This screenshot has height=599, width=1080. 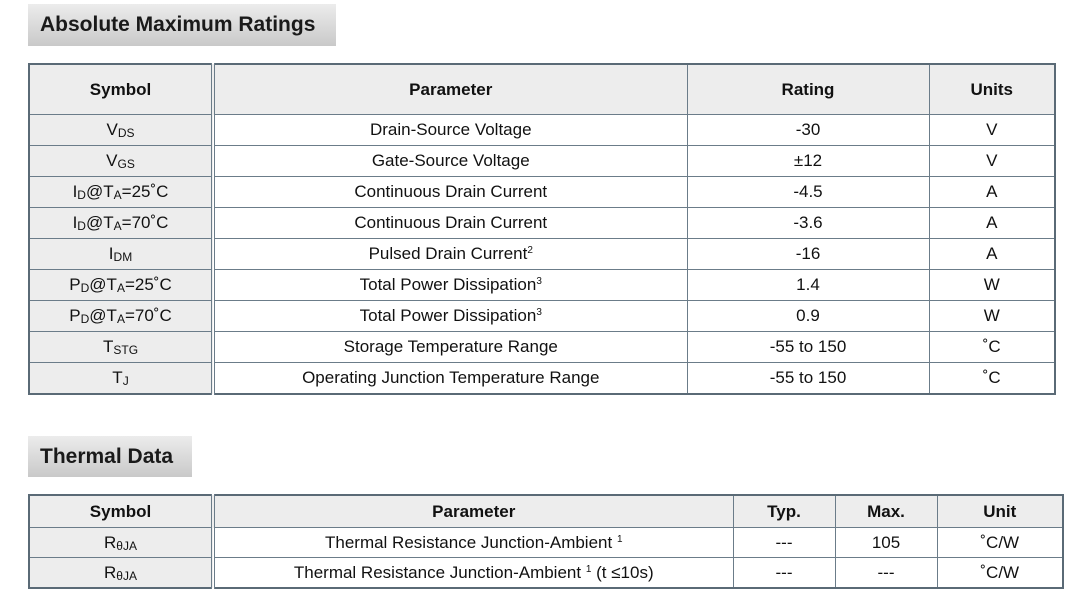 I want to click on footnote-ref: 3, so click(x=539, y=281).